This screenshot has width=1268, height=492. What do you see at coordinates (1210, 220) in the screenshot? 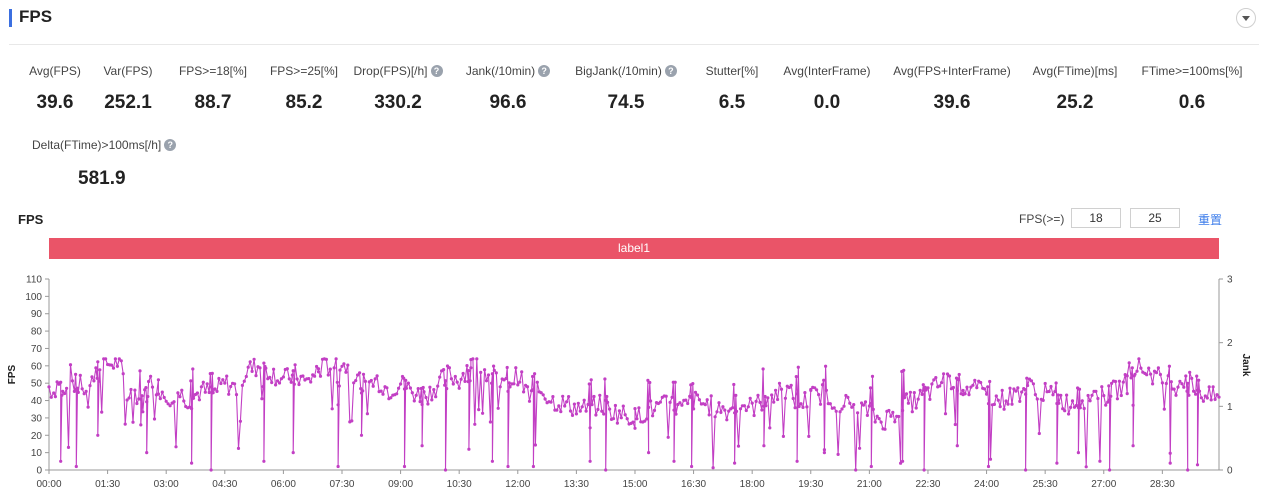
I see `reset-button: 重置` at bounding box center [1210, 220].